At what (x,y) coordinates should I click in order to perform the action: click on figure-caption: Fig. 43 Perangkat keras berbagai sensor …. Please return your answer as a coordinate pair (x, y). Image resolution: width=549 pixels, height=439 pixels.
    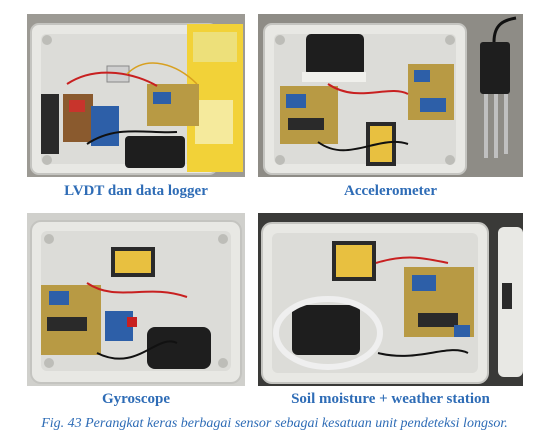
    Looking at the image, I should click on (274, 423).